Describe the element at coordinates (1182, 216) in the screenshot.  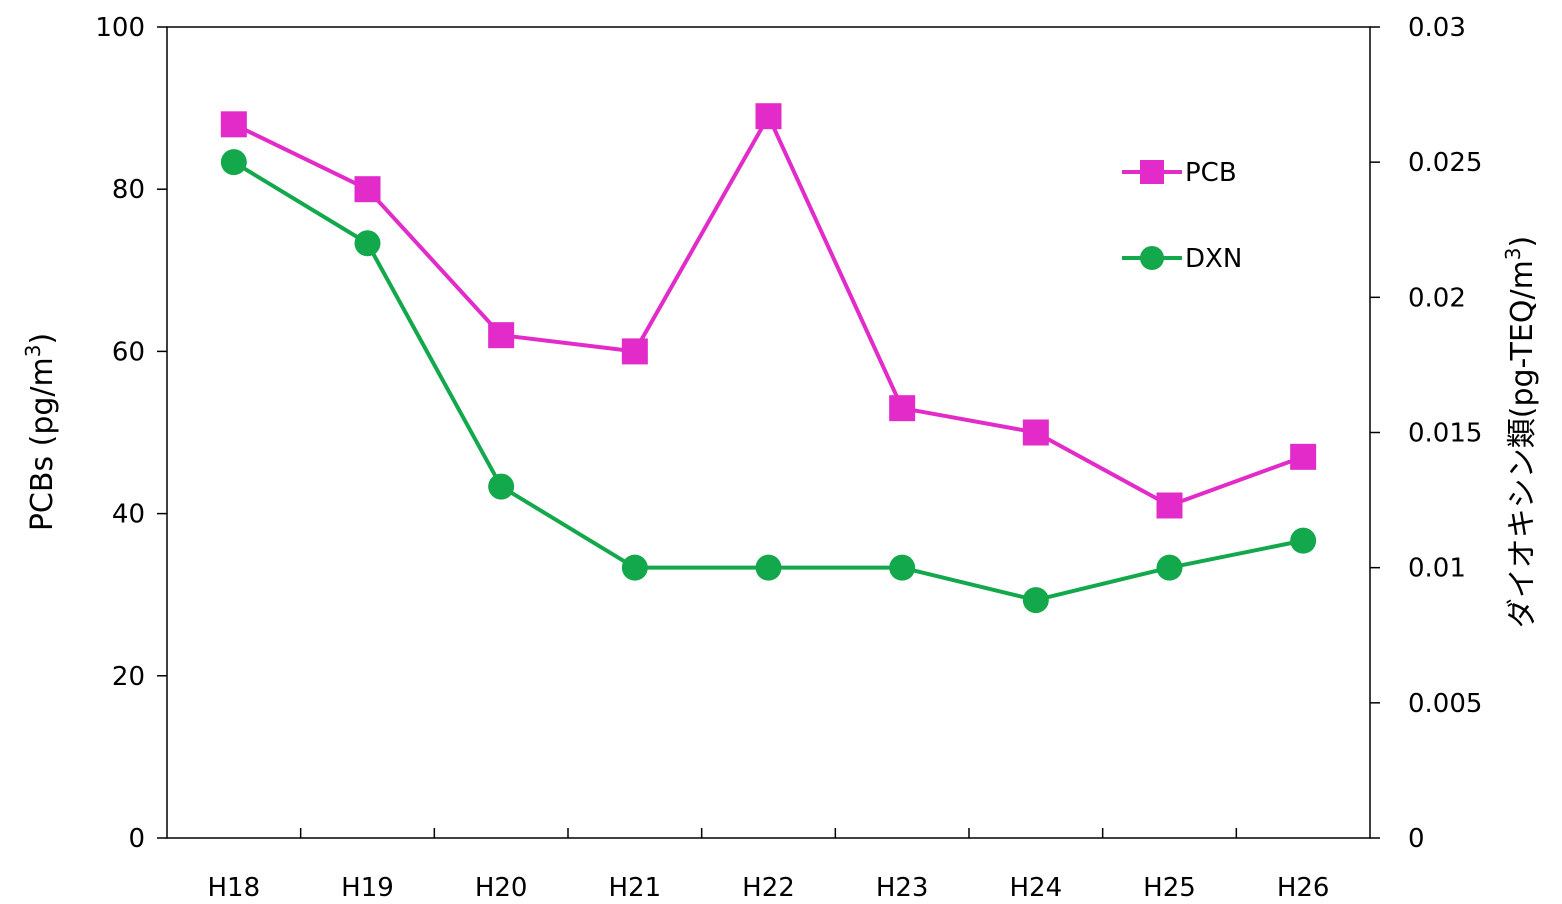
I see `legend: PCB DXN` at that location.